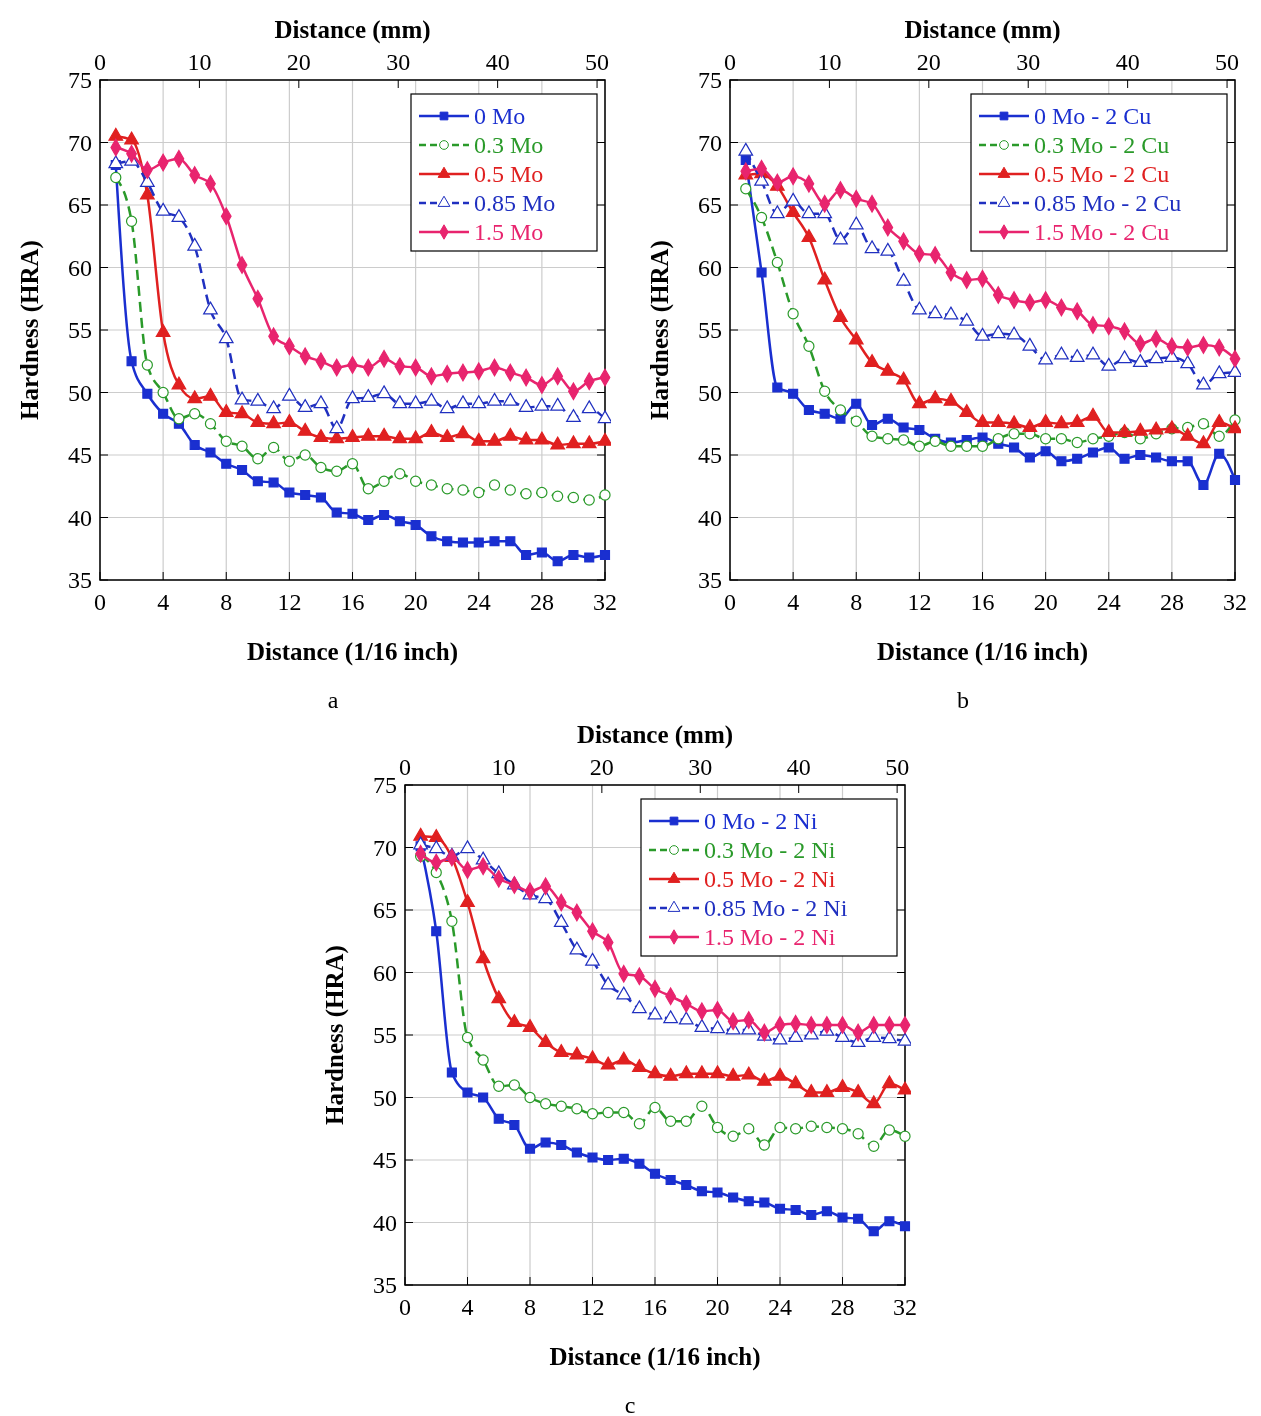 Image resolution: width=1261 pixels, height=1416 pixels. What do you see at coordinates (1102, 232) in the screenshot?
I see `legend-label: 1.5 Mo - 2 Cu` at bounding box center [1102, 232].